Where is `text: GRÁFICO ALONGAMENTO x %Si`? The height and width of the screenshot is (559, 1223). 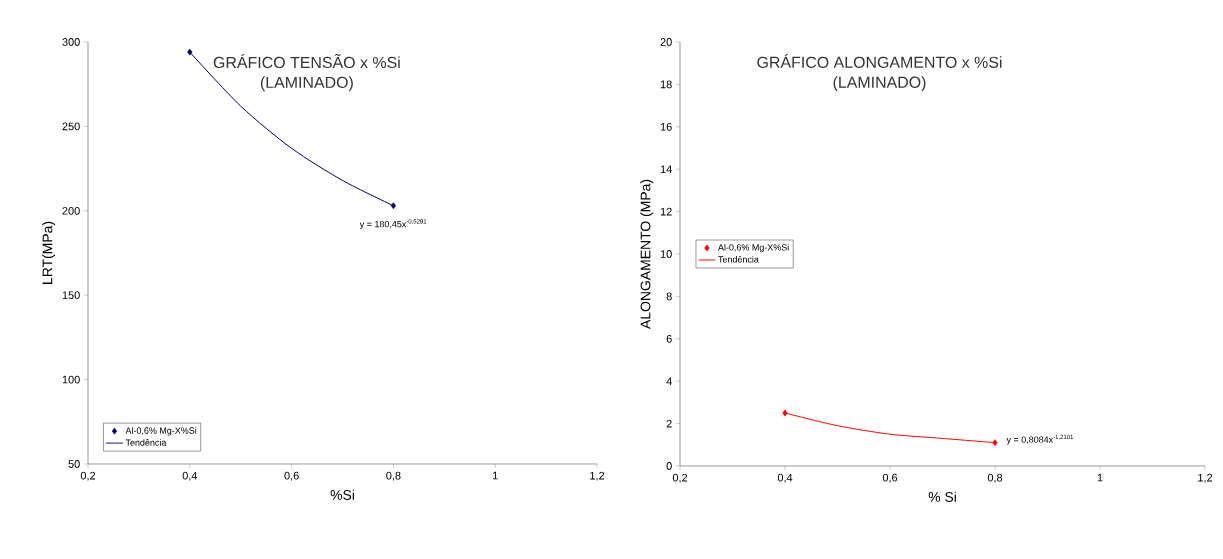
text: GRÁFICO ALONGAMENTO x %Si is located at coordinates (879, 60).